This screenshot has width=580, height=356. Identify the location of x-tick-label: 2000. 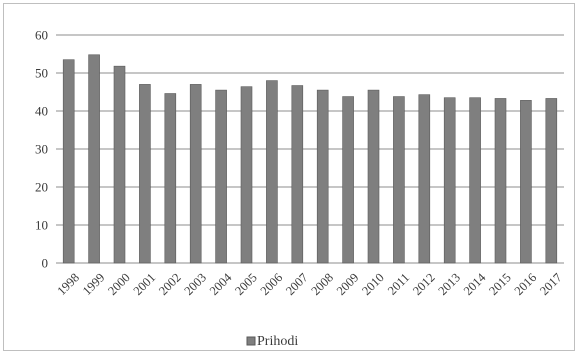
(119, 284).